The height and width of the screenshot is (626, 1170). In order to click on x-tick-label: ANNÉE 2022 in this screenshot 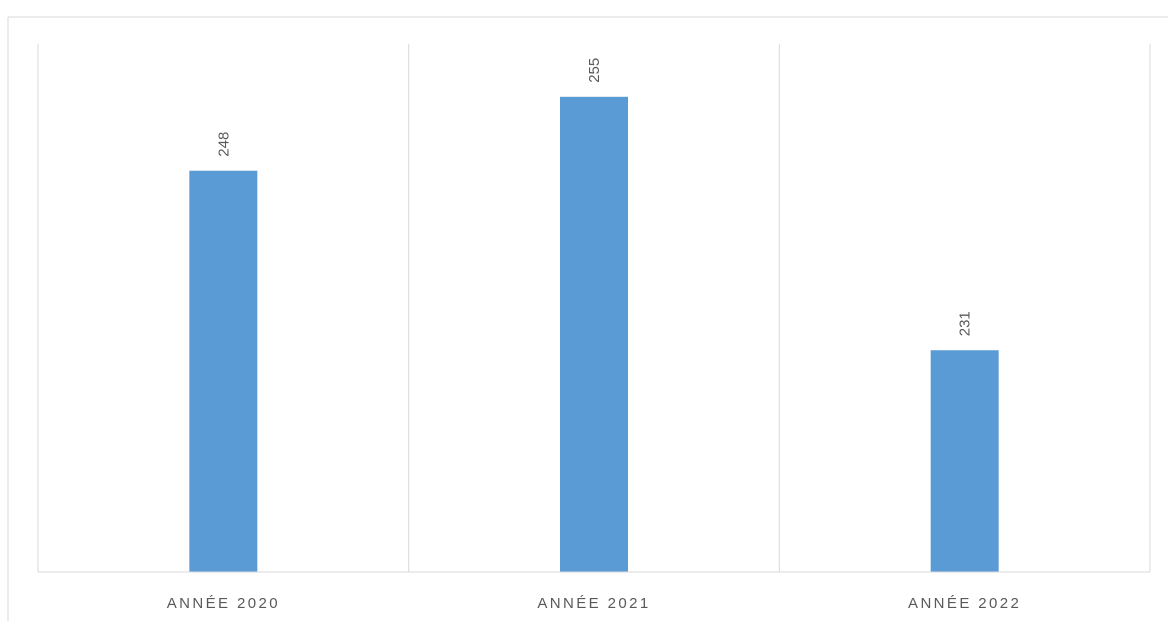, I will do `click(964, 603)`.